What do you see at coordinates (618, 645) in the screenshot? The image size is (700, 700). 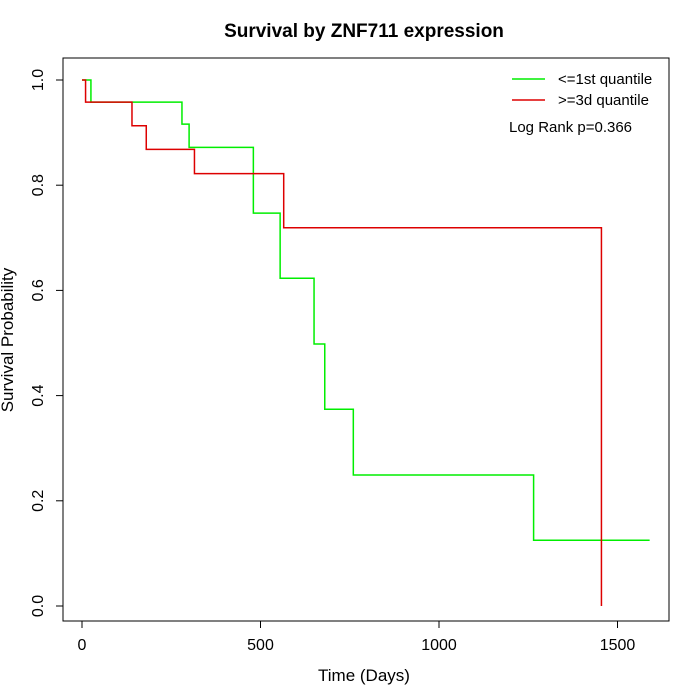 I see `x-tick-label: 1500` at bounding box center [618, 645].